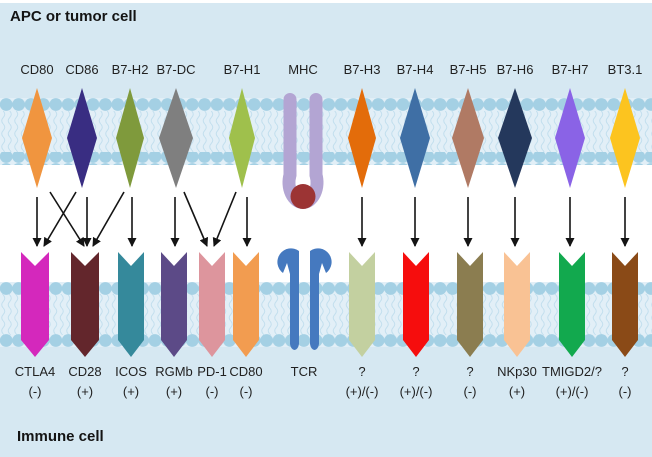  Describe the element at coordinates (73, 16) in the screenshot. I see `apc-cell-title: APC or tumor cell` at that location.